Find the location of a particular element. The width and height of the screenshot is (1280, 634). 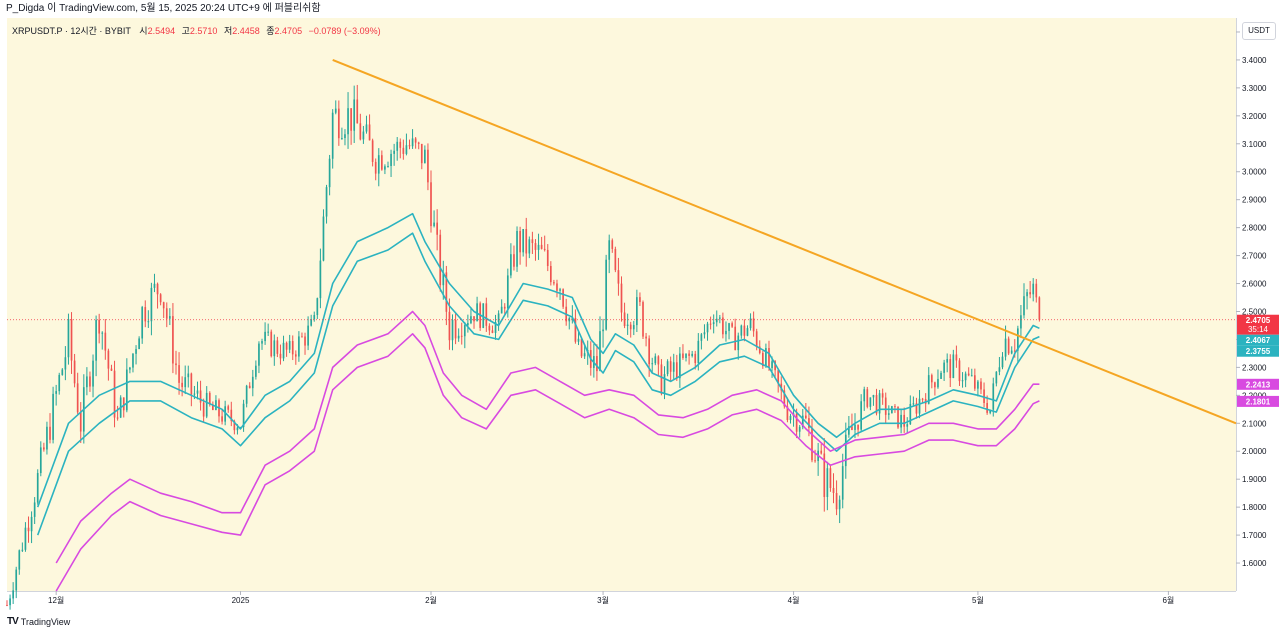

tradingview-brand: TV TradingView is located at coordinates (38, 621).